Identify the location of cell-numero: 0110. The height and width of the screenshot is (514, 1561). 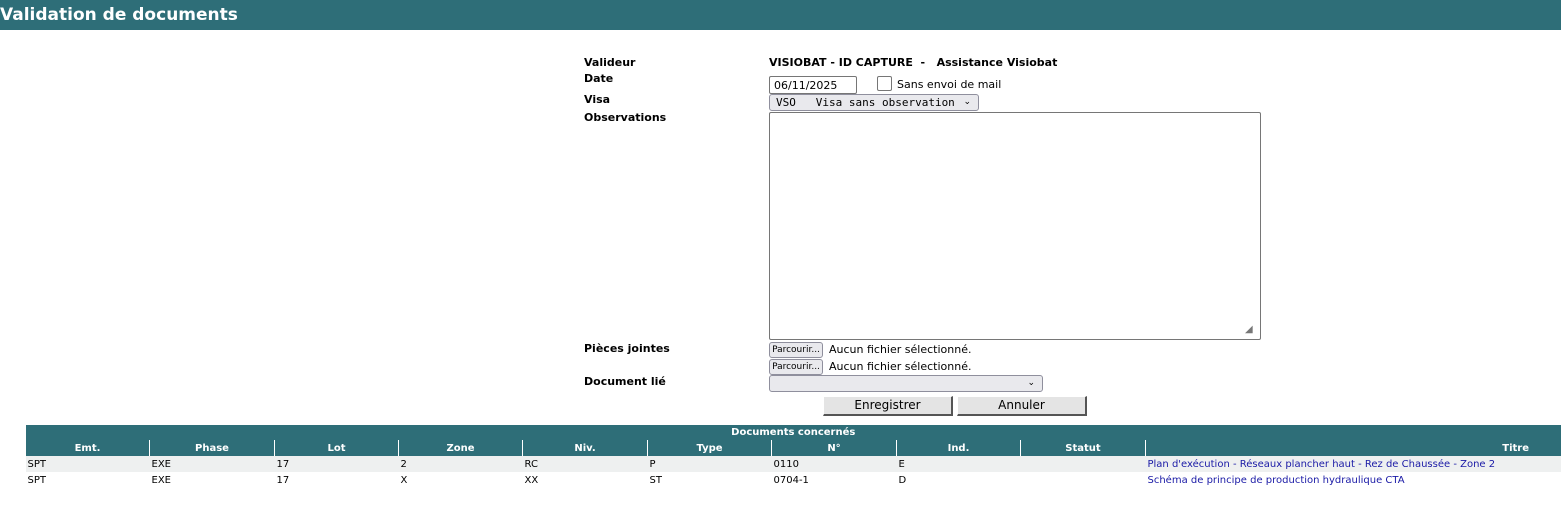
(834, 464).